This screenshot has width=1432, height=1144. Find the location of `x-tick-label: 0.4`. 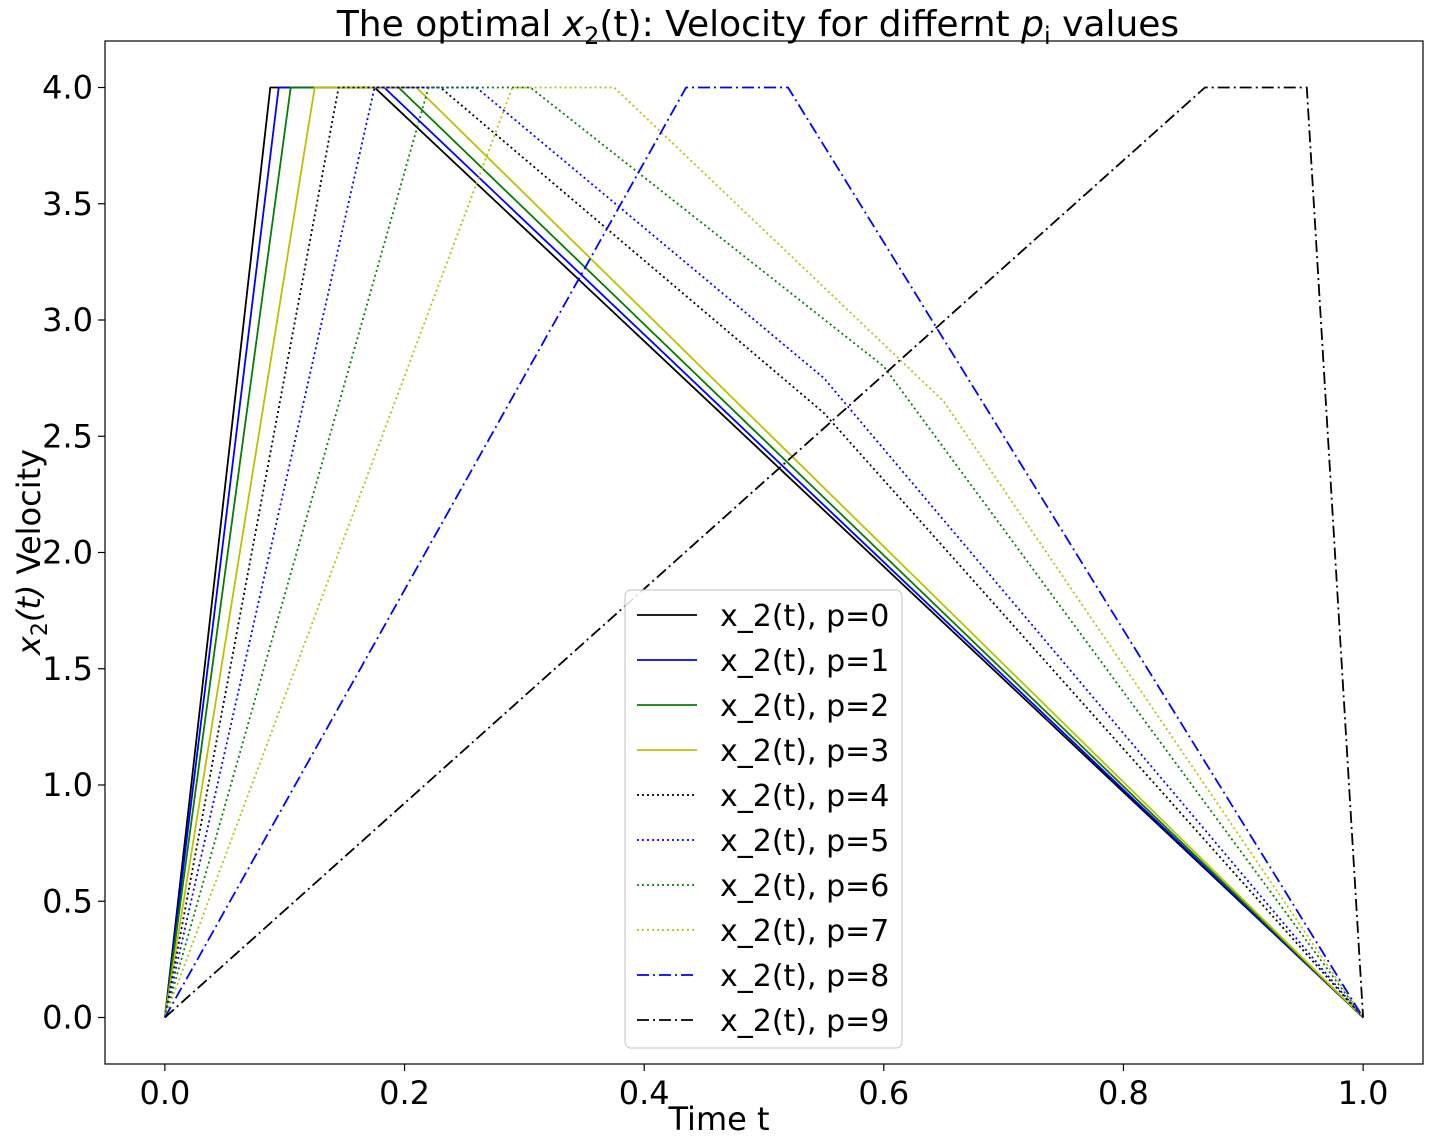

x-tick-label: 0.4 is located at coordinates (644, 1093).